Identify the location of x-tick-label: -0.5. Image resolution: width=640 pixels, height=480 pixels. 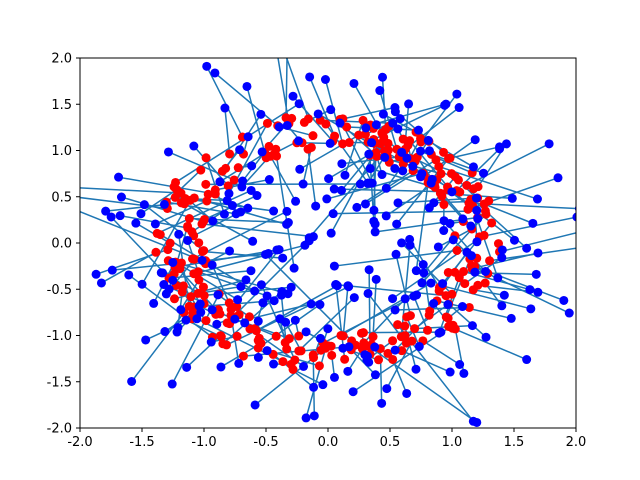
(265, 442).